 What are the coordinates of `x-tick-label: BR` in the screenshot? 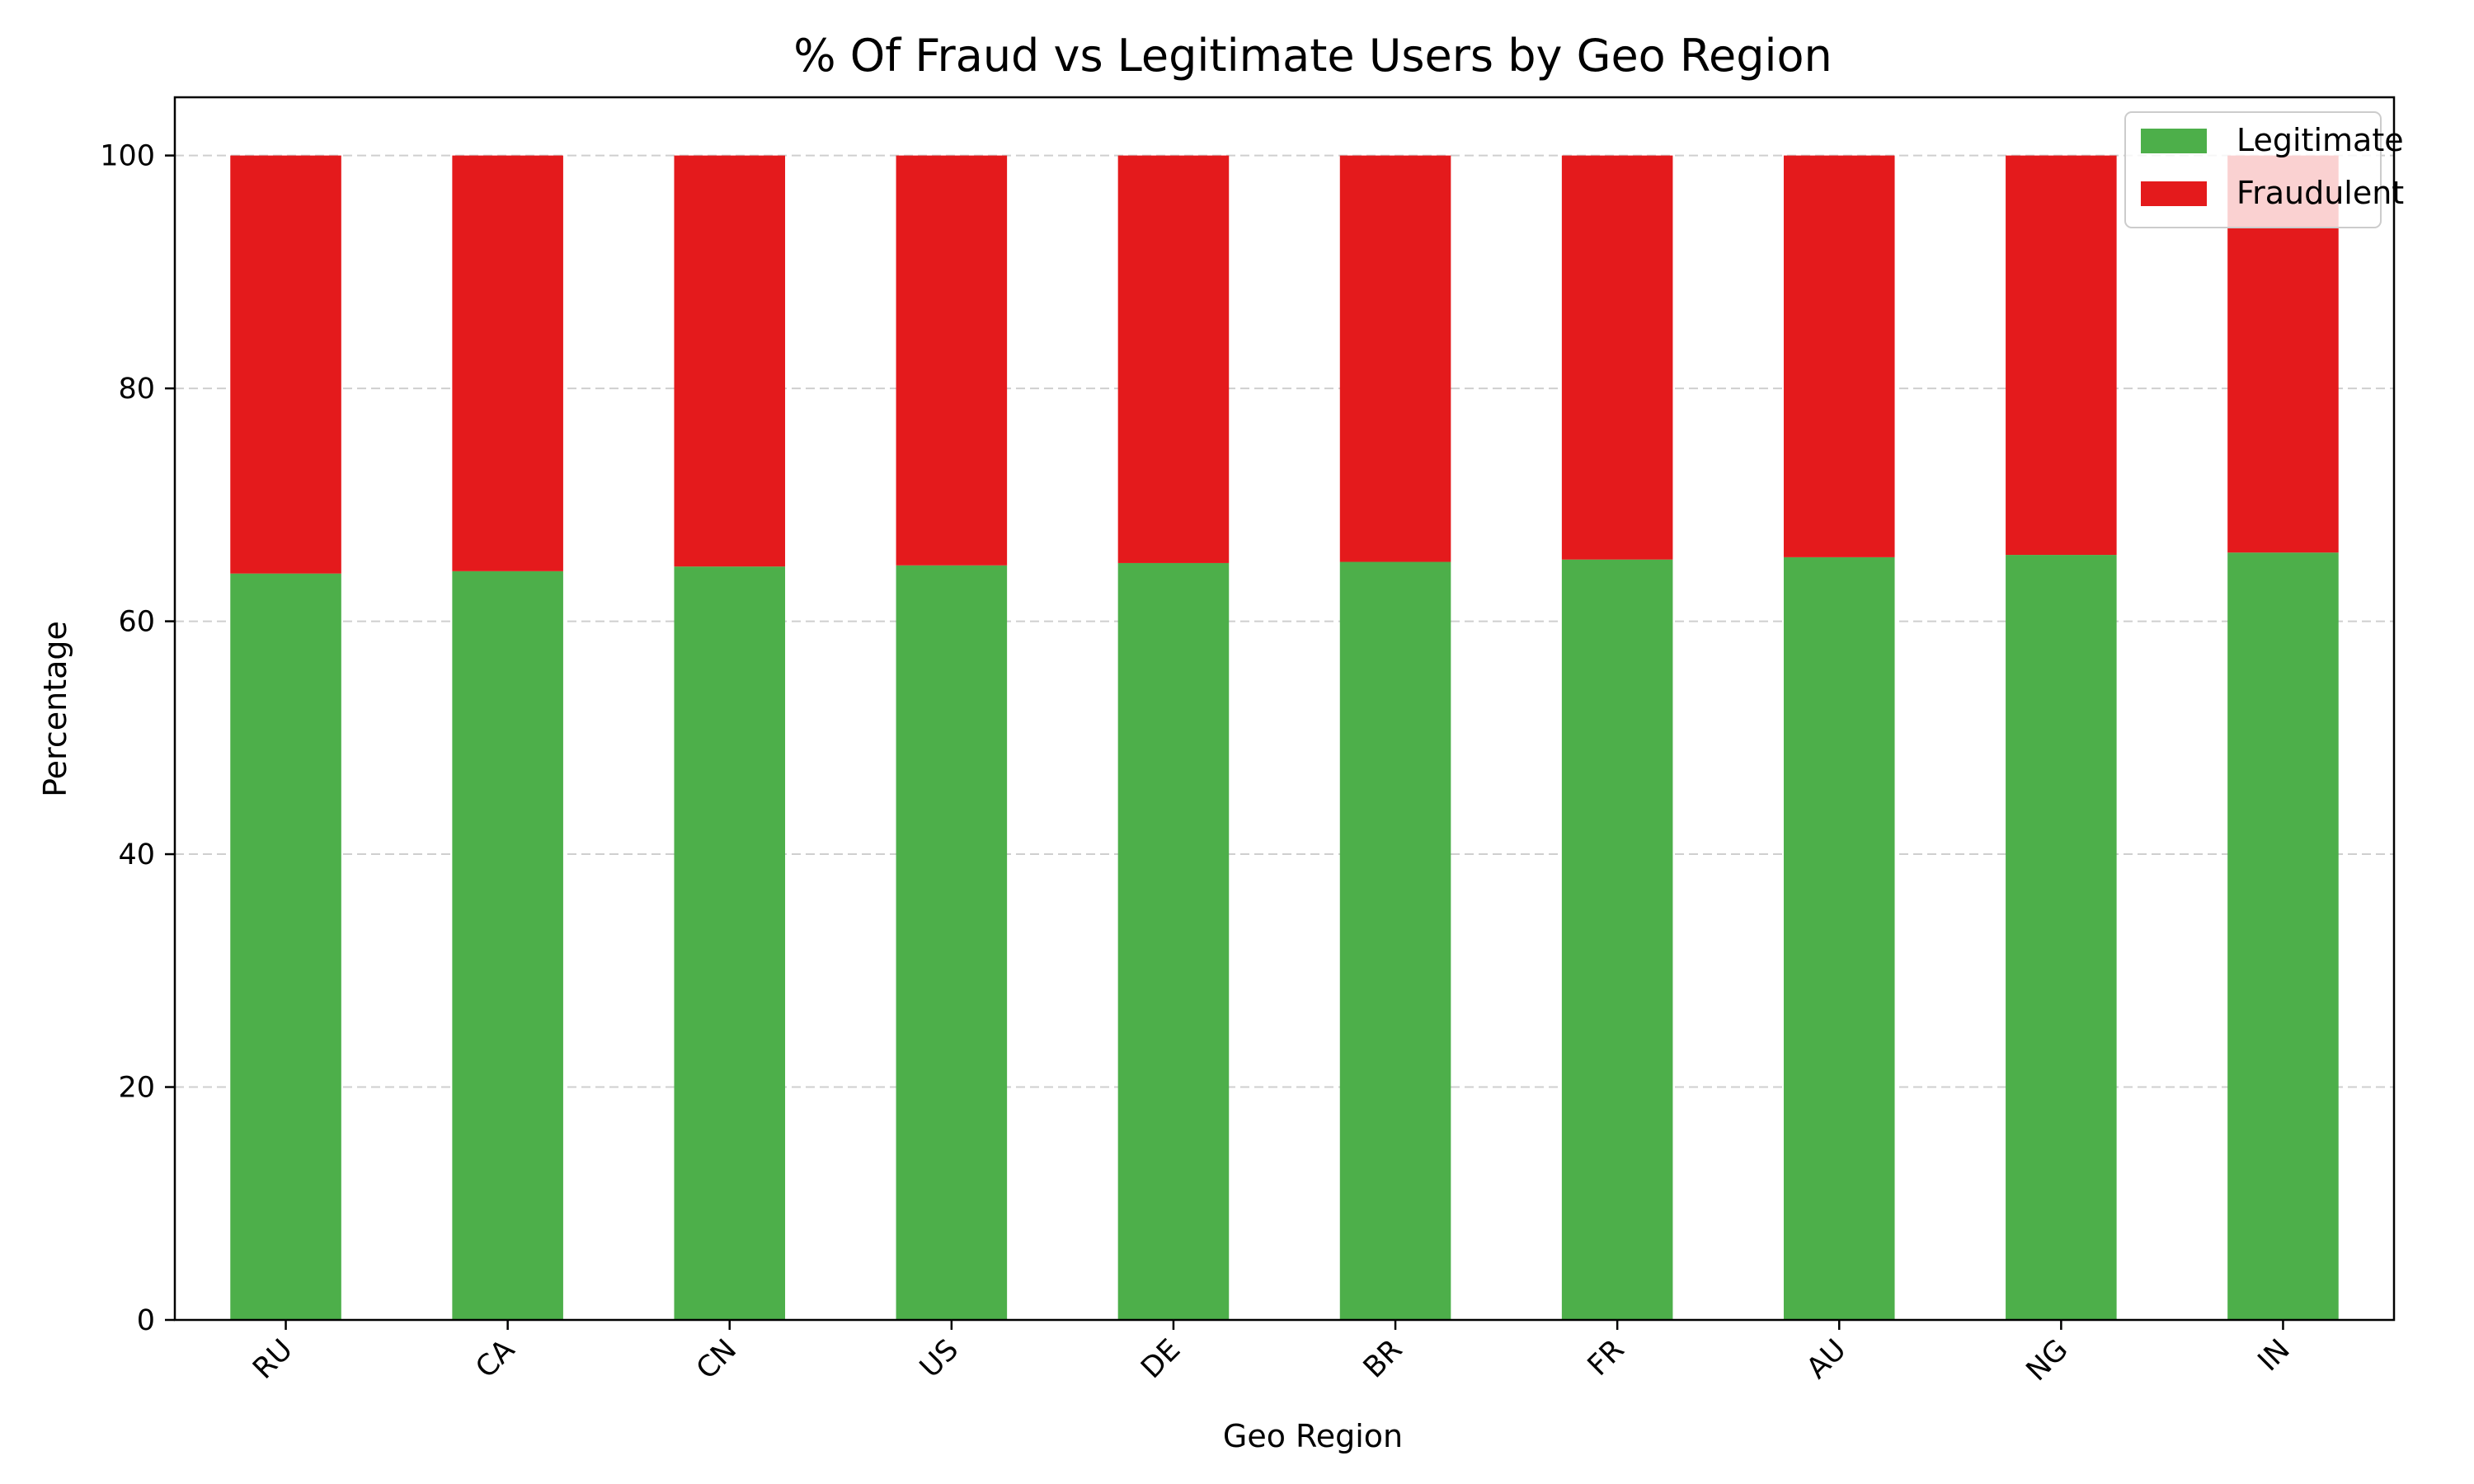 It's located at (1383, 1358).